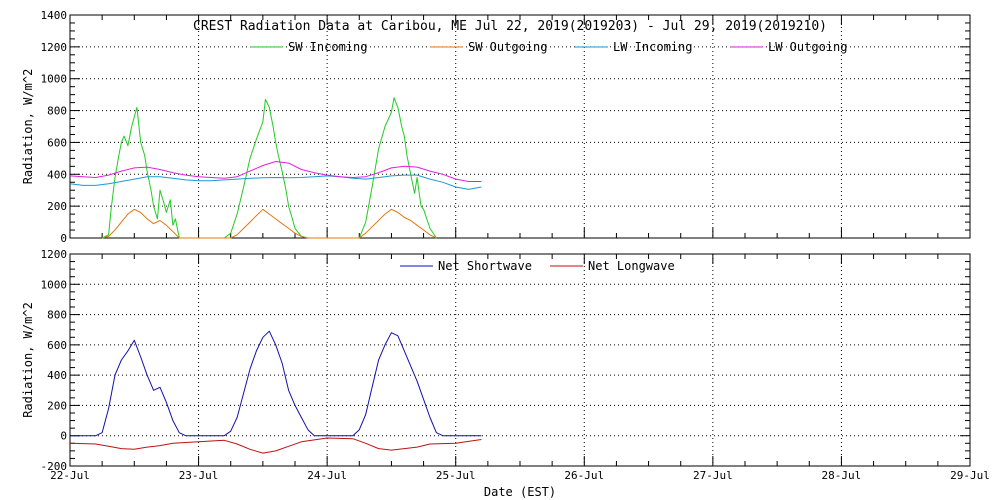 The height and width of the screenshot is (500, 1000). What do you see at coordinates (842, 475) in the screenshot?
I see `x-tick-label: 28-Jul` at bounding box center [842, 475].